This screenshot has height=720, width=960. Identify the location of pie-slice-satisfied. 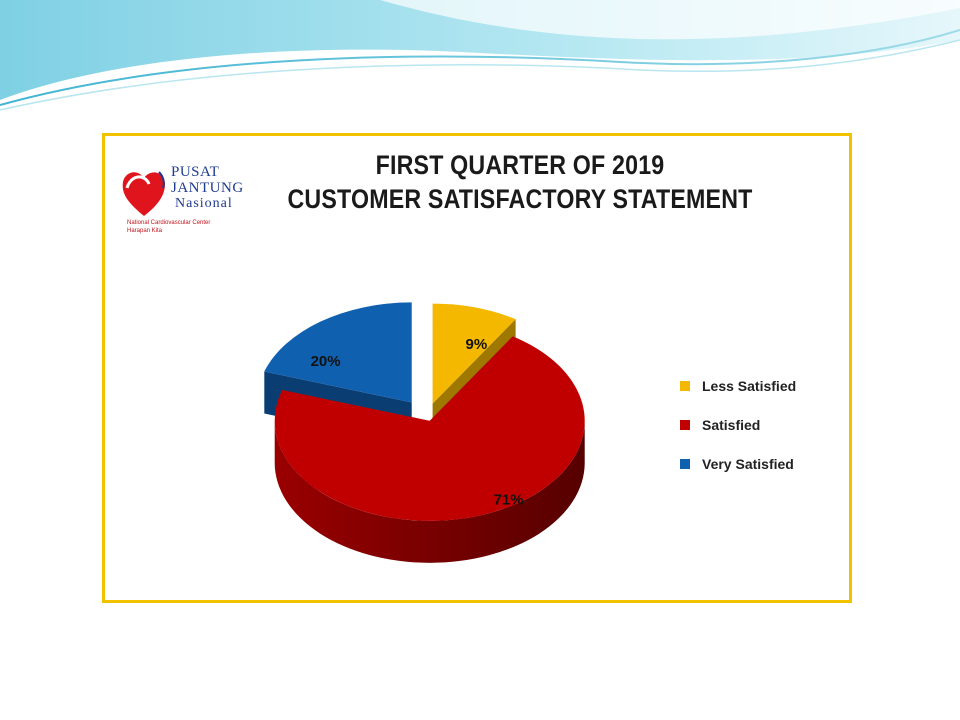
(429, 428).